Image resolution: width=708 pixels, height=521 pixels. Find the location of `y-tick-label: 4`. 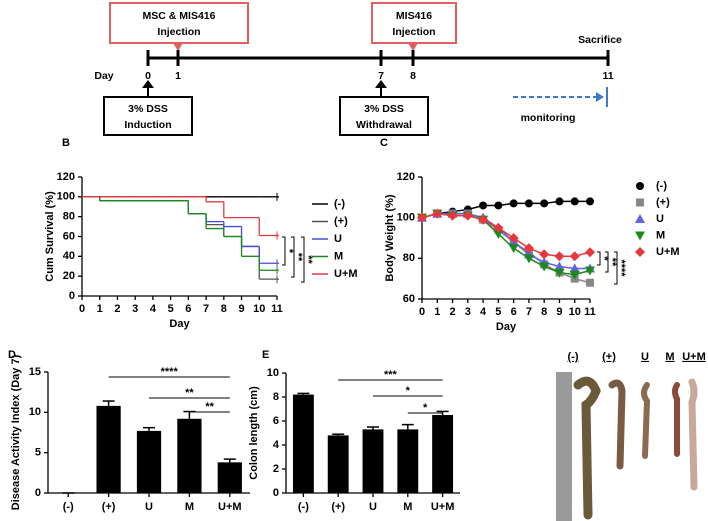

y-tick-label: 4 is located at coordinates (276, 445).